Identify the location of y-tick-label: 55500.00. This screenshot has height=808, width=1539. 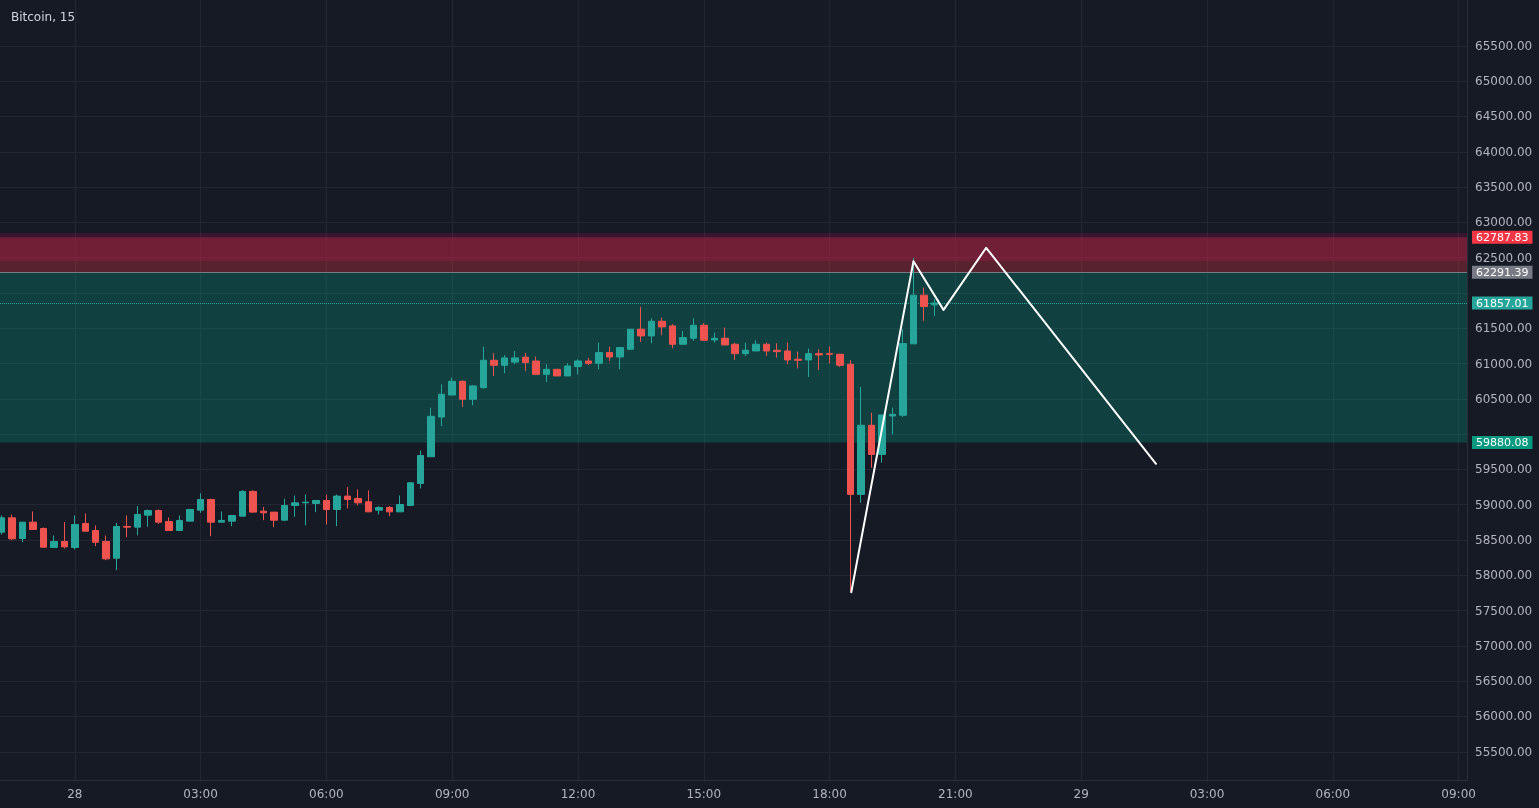
(1504, 751).